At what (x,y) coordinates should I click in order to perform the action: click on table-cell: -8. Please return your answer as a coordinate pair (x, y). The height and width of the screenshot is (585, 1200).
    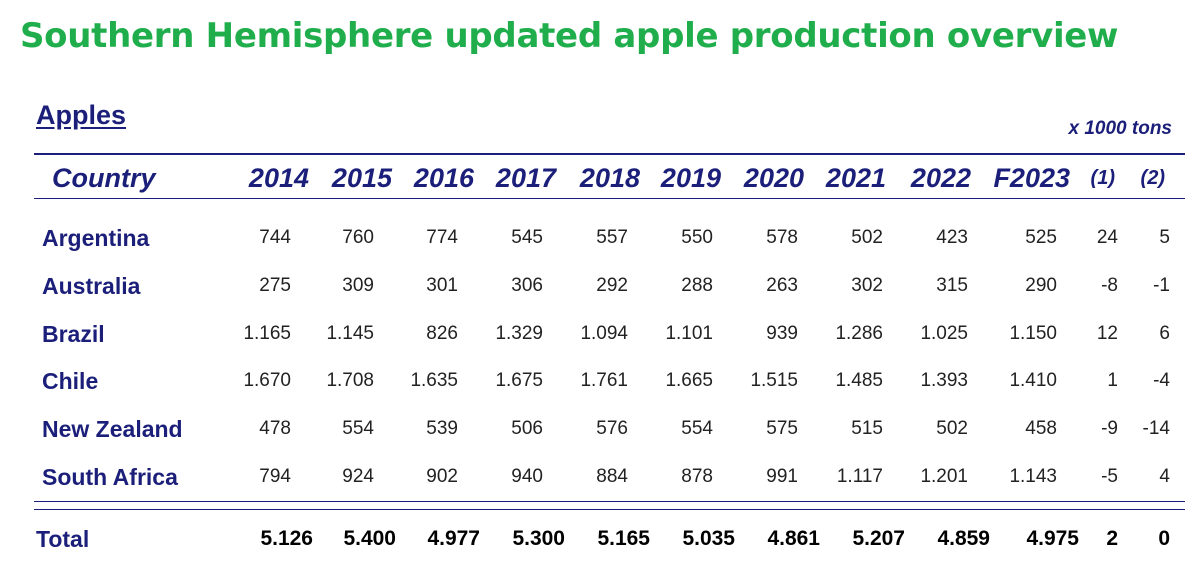
    Looking at the image, I should click on (1109, 285).